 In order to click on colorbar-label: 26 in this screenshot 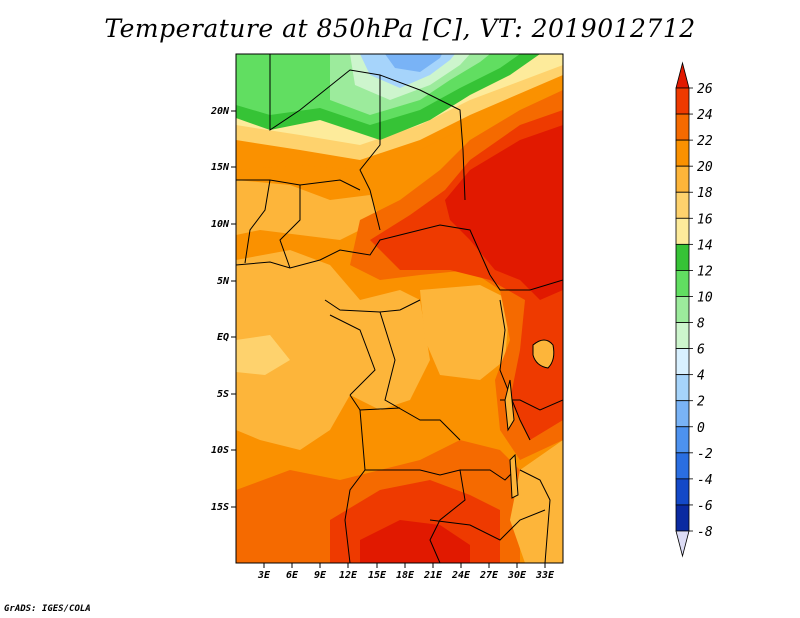, I will do `click(705, 89)`.